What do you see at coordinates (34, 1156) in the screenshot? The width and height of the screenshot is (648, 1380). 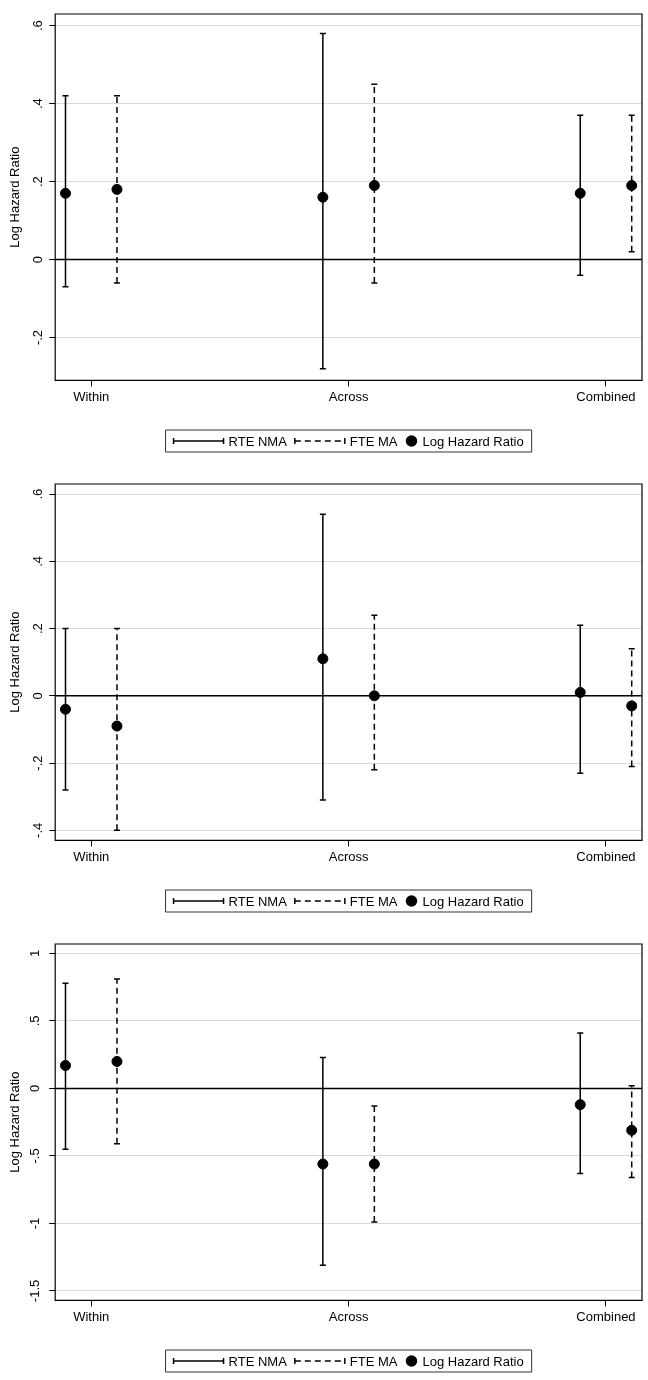 I see `y-tick-label: -.5` at bounding box center [34, 1156].